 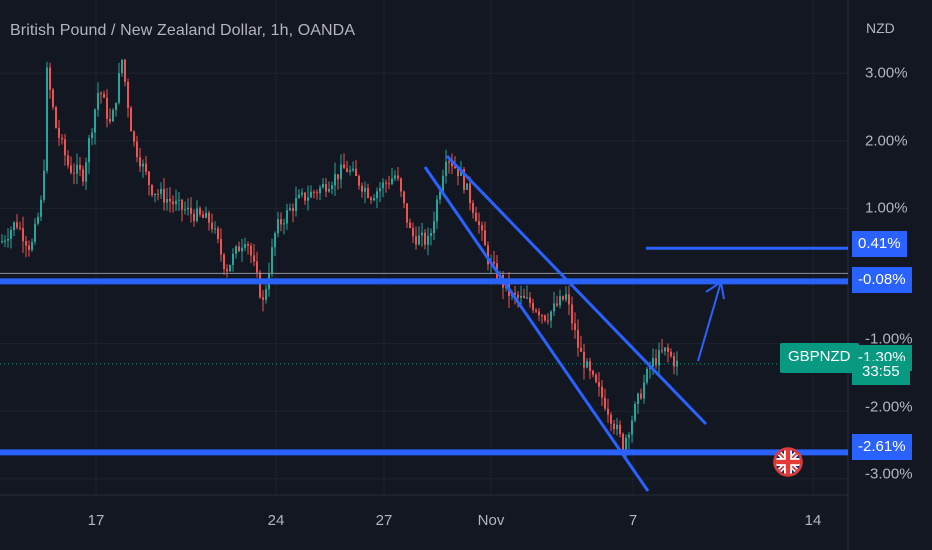 I want to click on level-badge: -2.61%, so click(x=882, y=447).